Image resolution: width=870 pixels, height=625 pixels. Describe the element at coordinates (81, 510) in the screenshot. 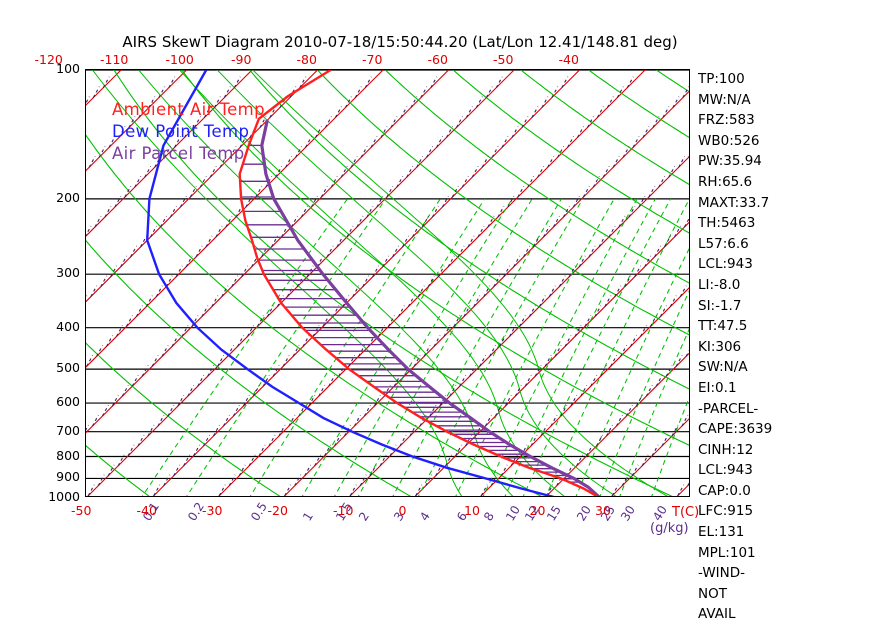

I see `bottom-temp-tick--50: -50` at that location.